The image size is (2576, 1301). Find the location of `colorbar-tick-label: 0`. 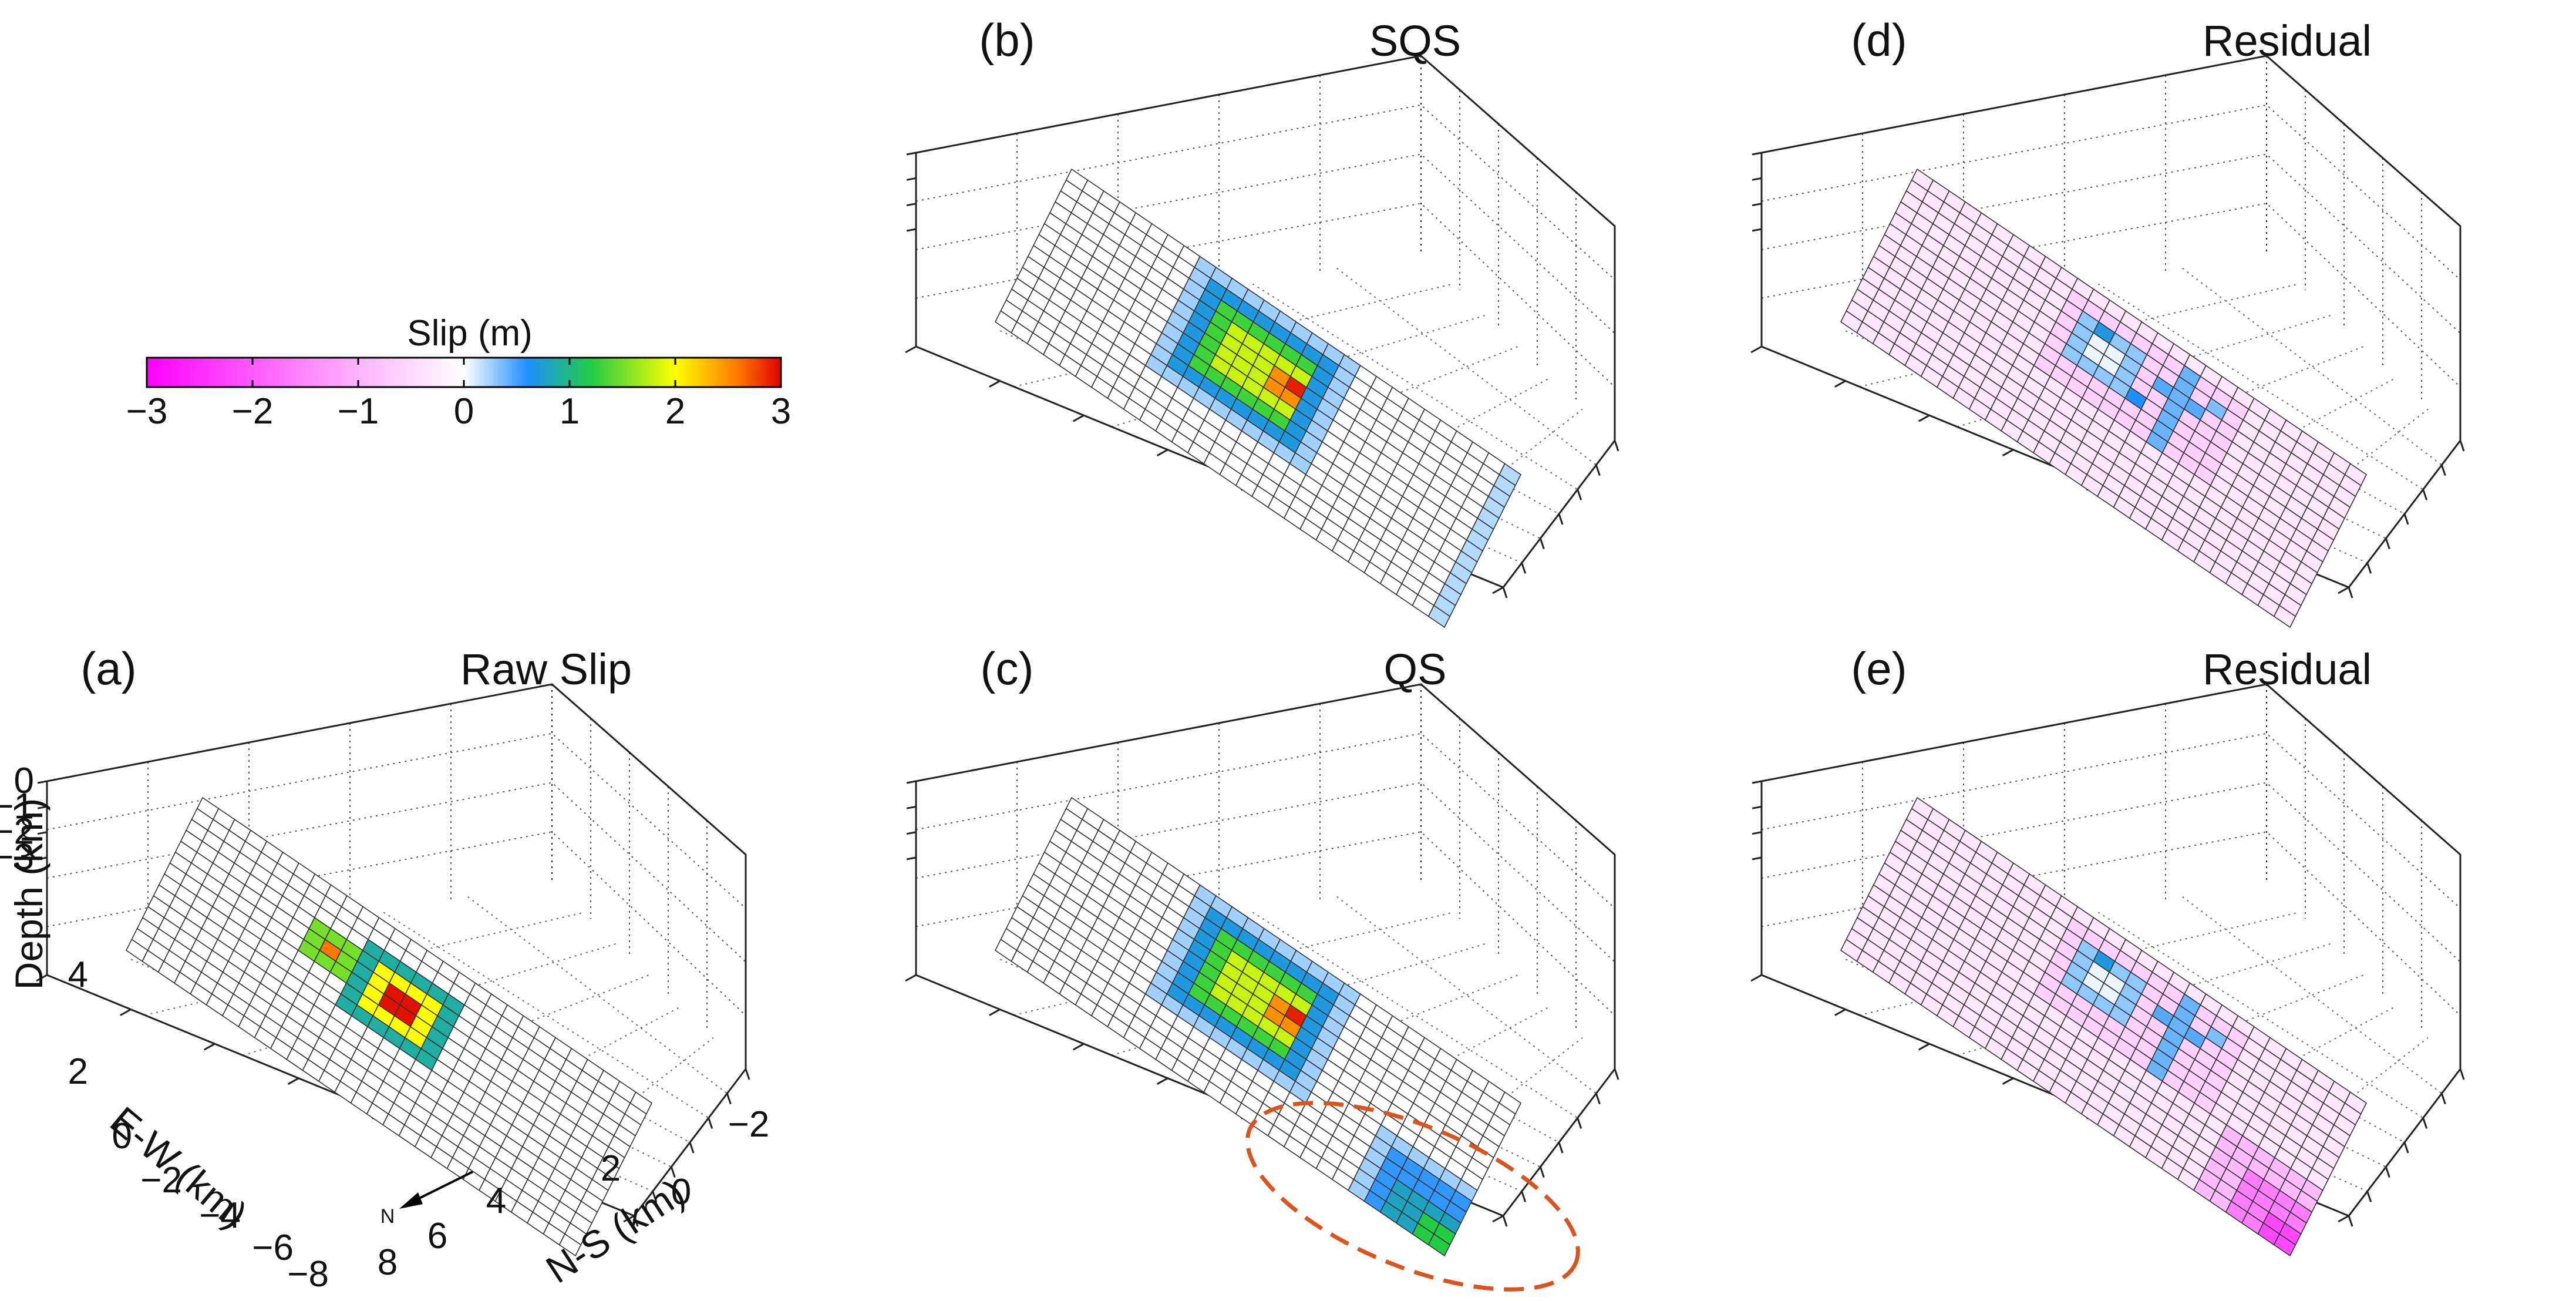

colorbar-tick-label: 0 is located at coordinates (464, 412).